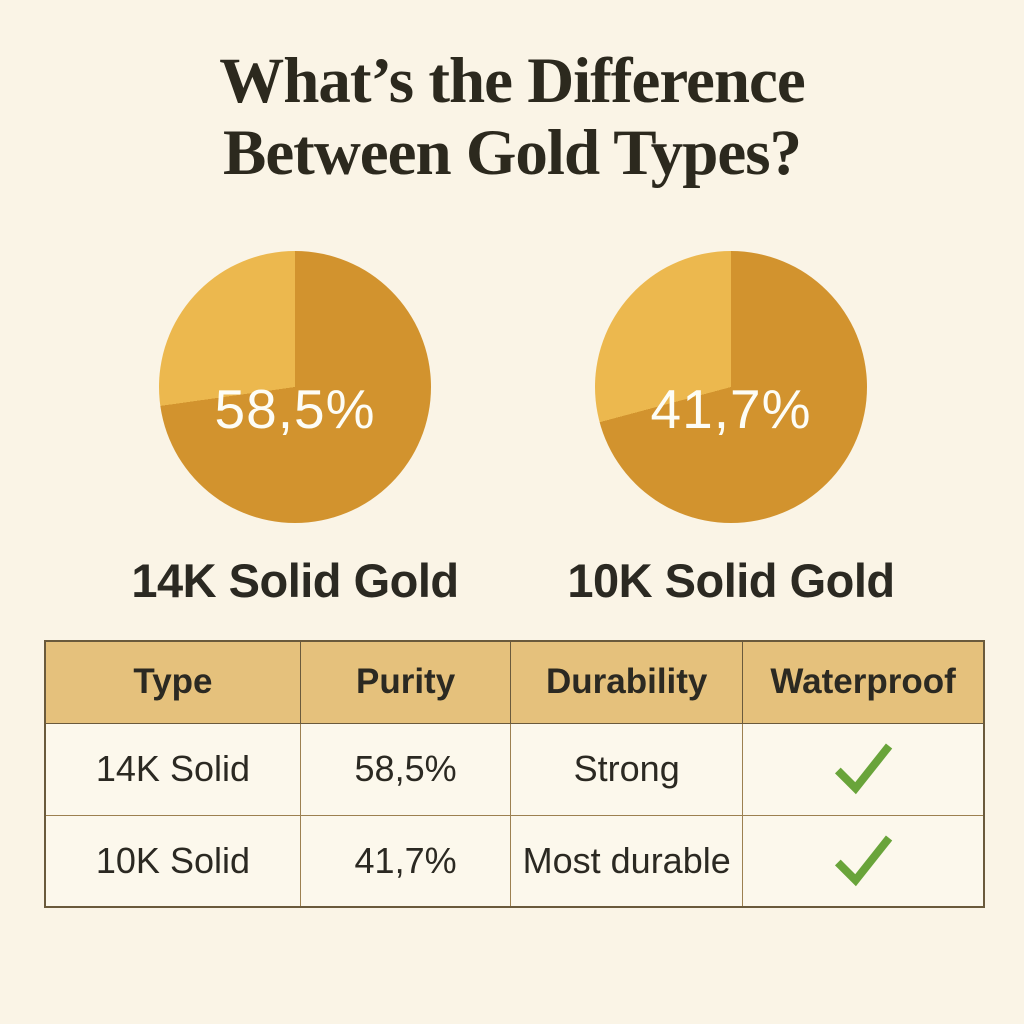 This screenshot has width=1024, height=1024. Describe the element at coordinates (405, 682) in the screenshot. I see `header-purity: Purity` at that location.